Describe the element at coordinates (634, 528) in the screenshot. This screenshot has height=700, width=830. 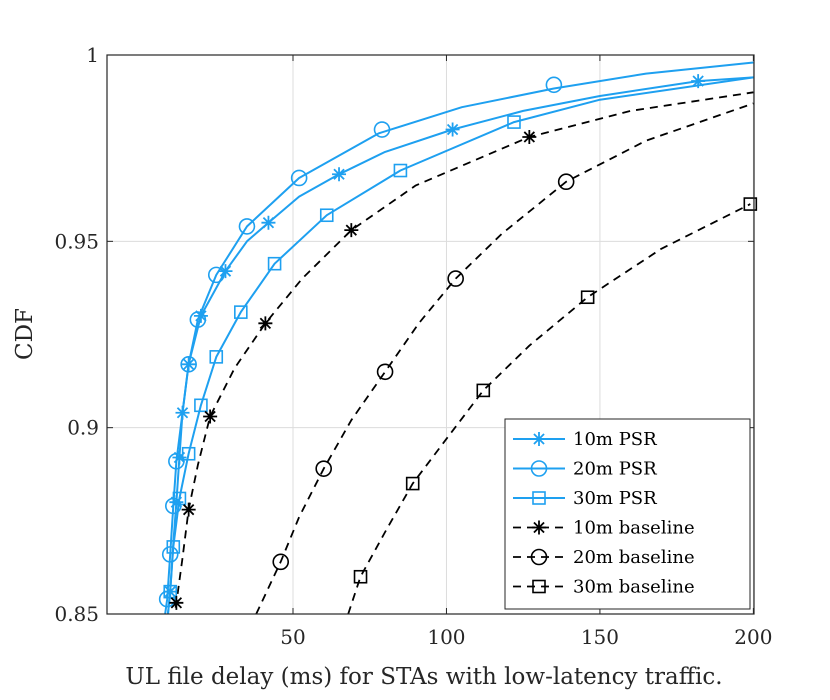
I see `legend-label-10m-baseline: 10m baseline` at that location.